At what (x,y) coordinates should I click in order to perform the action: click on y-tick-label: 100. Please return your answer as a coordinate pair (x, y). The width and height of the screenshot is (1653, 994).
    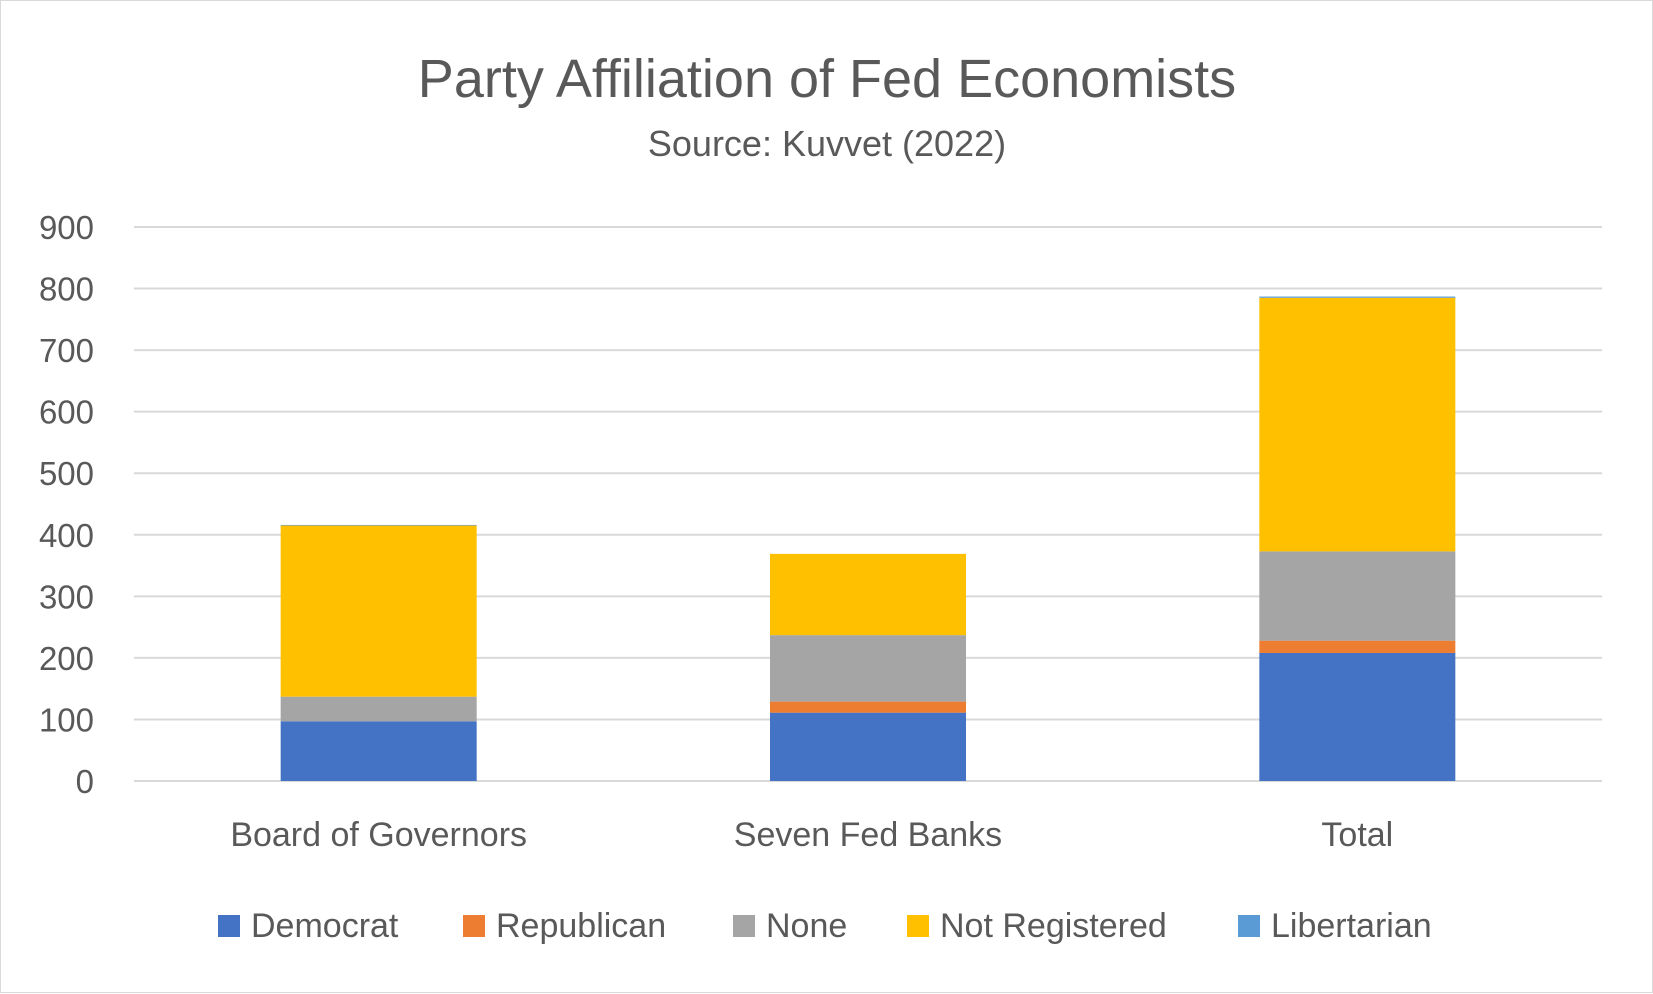
    Looking at the image, I should click on (66, 719).